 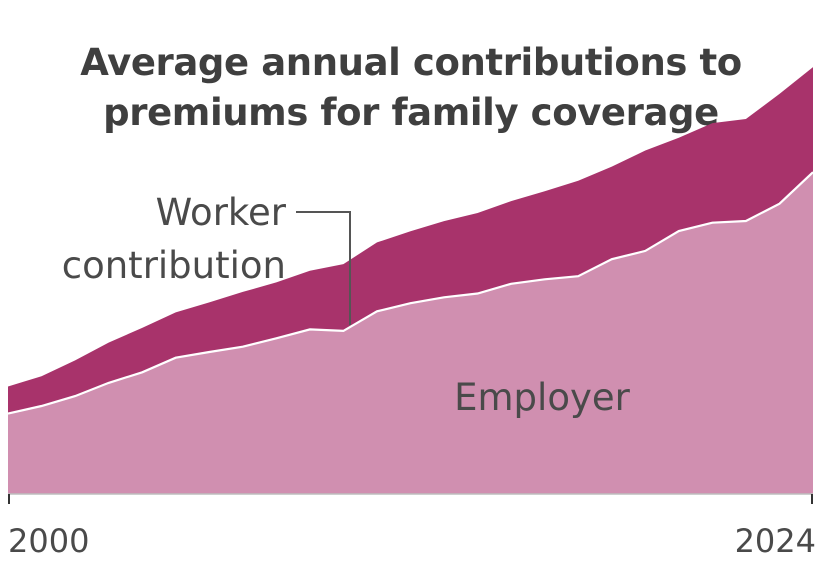 I want to click on chart-title-line-2: premiums for family coverage, so click(x=411, y=112).